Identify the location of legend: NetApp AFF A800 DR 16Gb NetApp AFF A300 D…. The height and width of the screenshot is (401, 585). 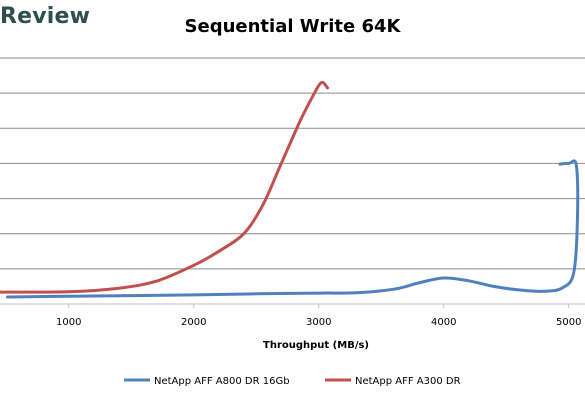
(292, 381).